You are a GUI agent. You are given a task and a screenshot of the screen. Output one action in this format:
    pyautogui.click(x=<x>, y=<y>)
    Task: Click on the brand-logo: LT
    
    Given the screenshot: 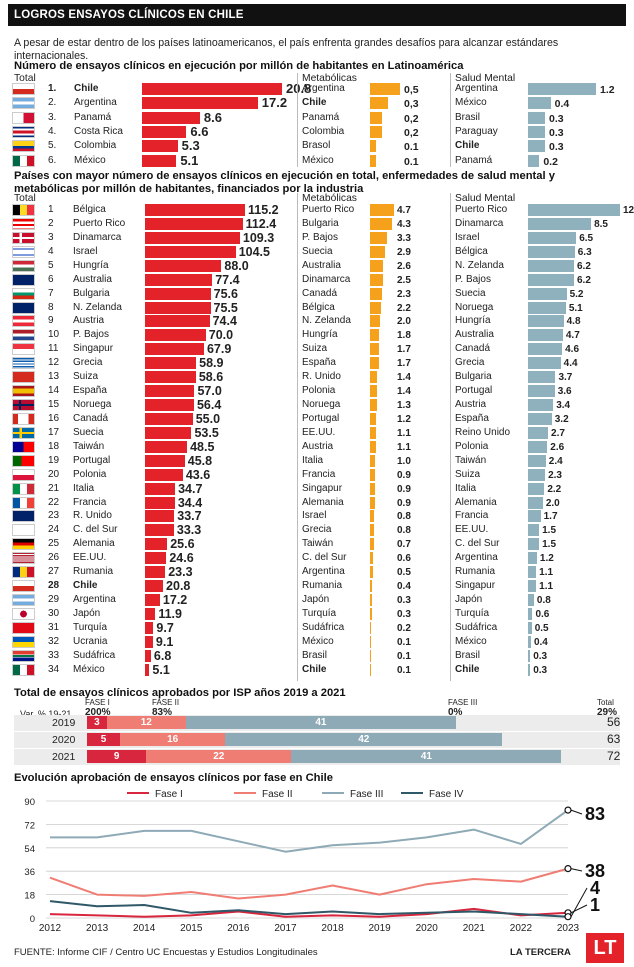 What is the action you would take?
    pyautogui.click(x=605, y=948)
    